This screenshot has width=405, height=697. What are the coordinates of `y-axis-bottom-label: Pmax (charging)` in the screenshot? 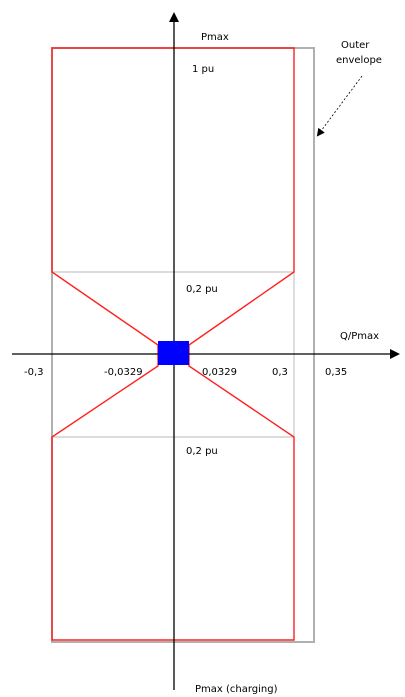 It's located at (236, 689).